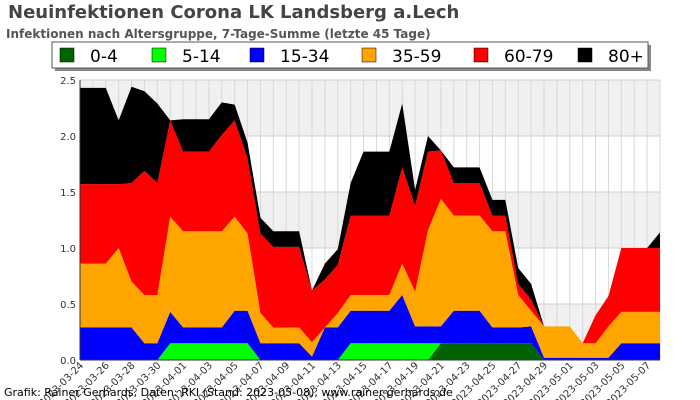 Image resolution: width=700 pixels, height=400 pixels. I want to click on y-tick-label: 2.5, so click(68, 81).